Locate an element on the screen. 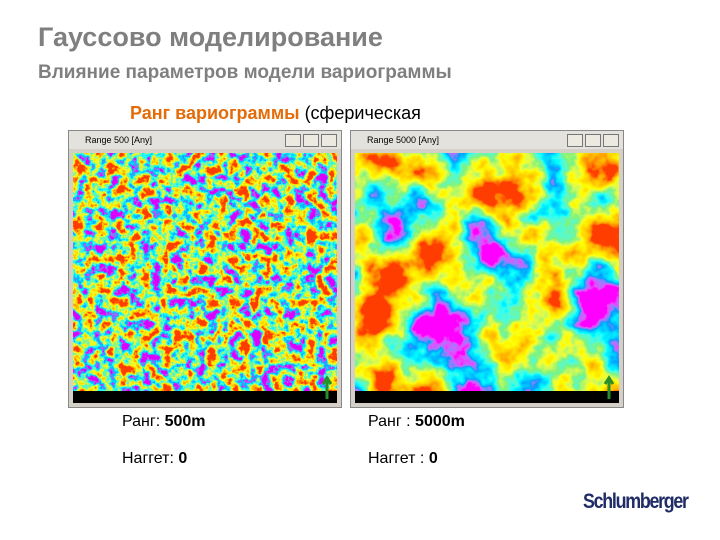 Image resolution: width=720 pixels, height=540 pixels. heading: Ранг вариограммы (сферическая is located at coordinates (275, 113).